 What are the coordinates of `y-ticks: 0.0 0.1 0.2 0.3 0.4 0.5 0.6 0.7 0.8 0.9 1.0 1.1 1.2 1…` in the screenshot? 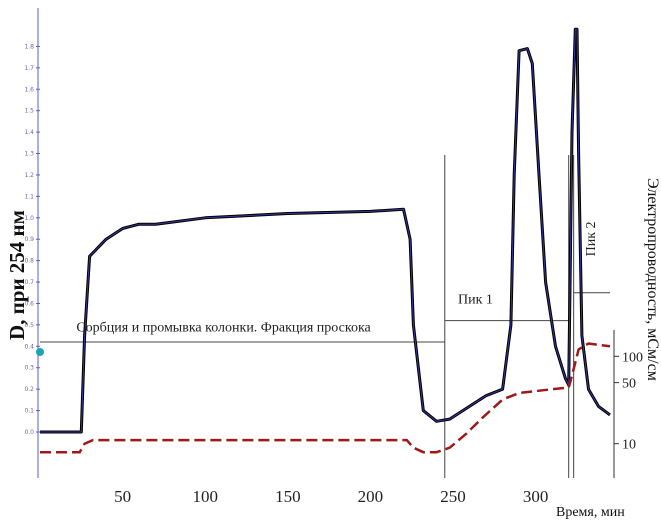 It's located at (32, 239).